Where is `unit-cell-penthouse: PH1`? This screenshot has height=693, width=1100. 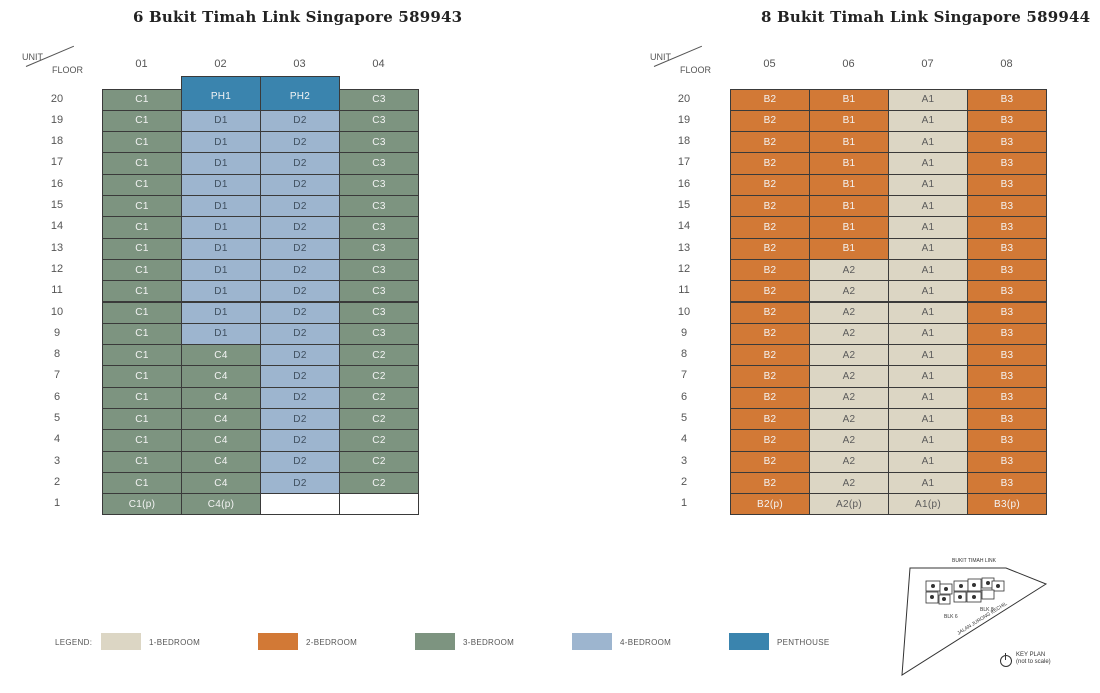
unit-cell-penthouse: PH1 is located at coordinates (221, 93).